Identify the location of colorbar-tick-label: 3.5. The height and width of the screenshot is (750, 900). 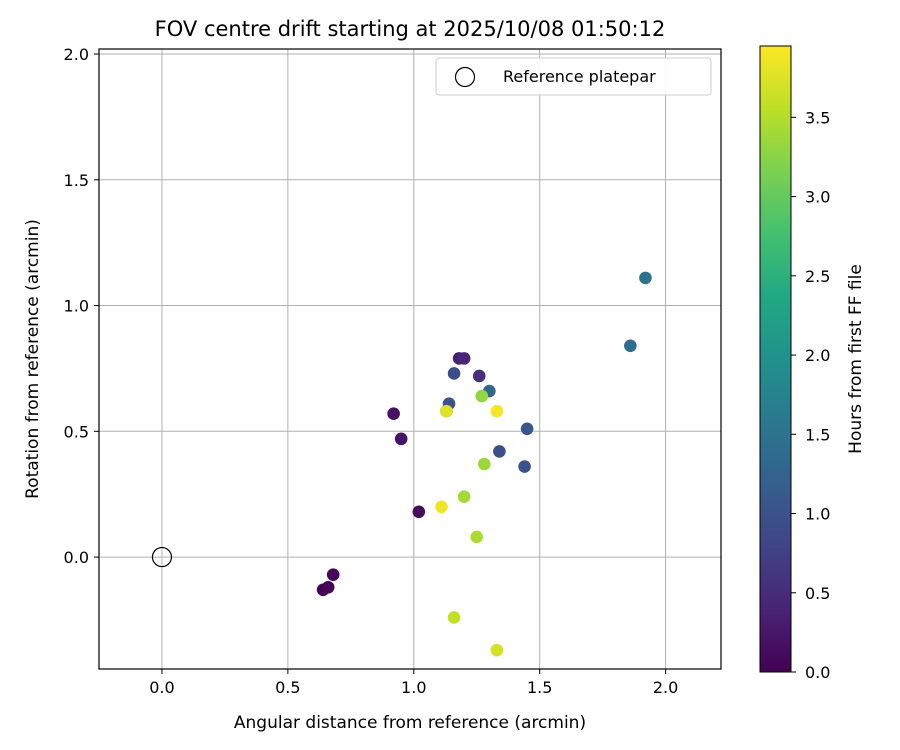
(817, 117).